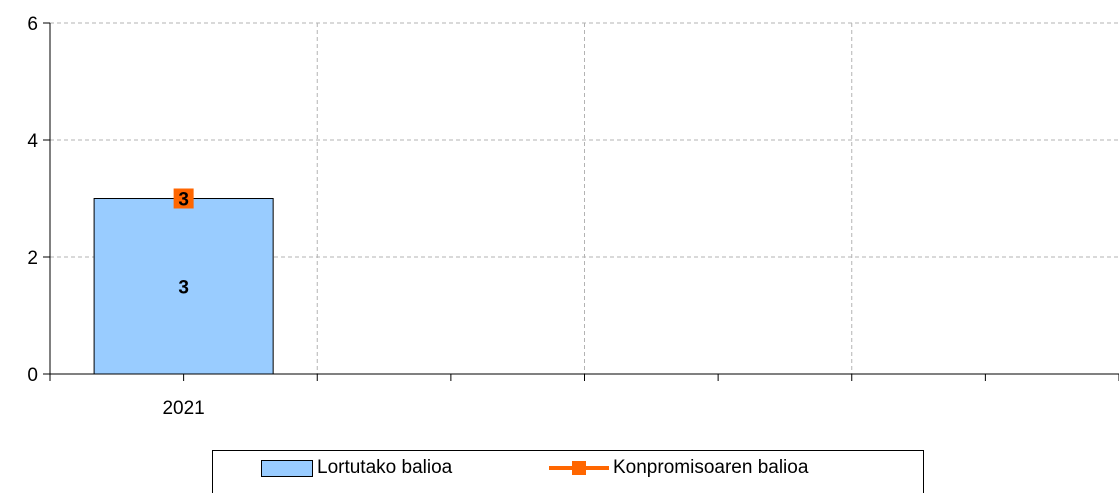 The image size is (1119, 493). Describe the element at coordinates (385, 467) in the screenshot. I see `legend-bar-label: Lortutako balioa` at that location.